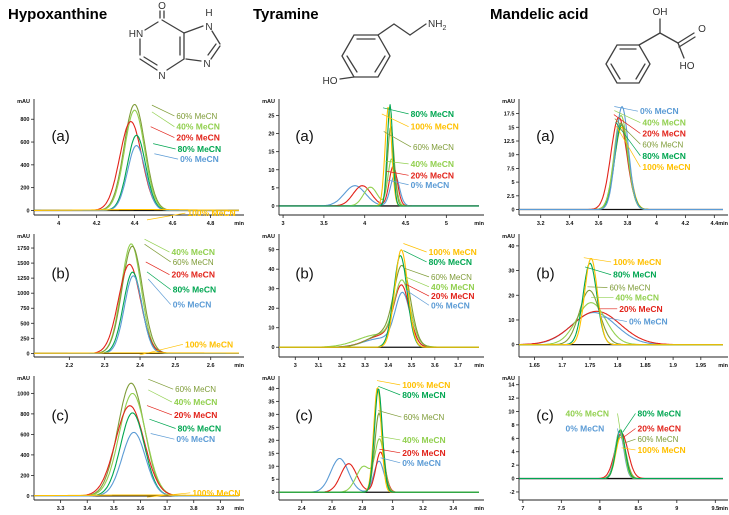 This screenshot has height=515, width=729. I want to click on trace-60-mecn, so click(621, 457).